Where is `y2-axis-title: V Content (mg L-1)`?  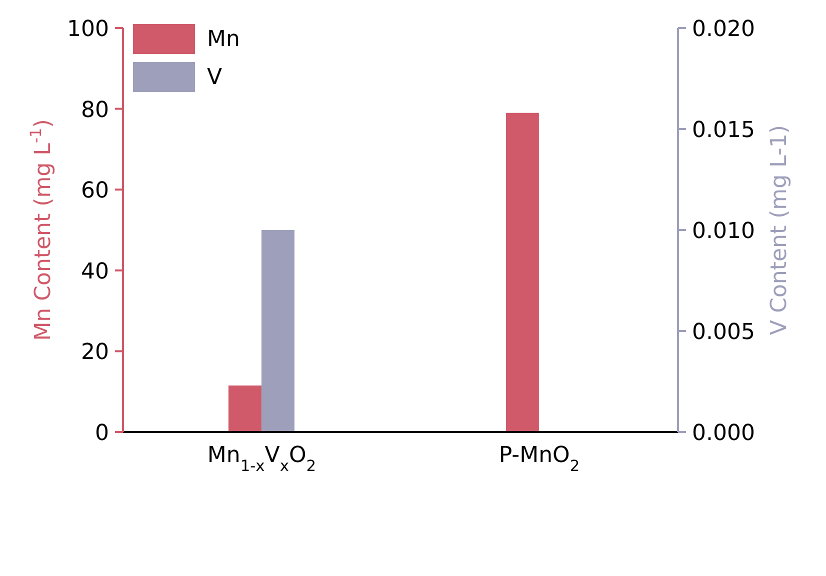 y2-axis-title: V Content (mg L-1) is located at coordinates (779, 230).